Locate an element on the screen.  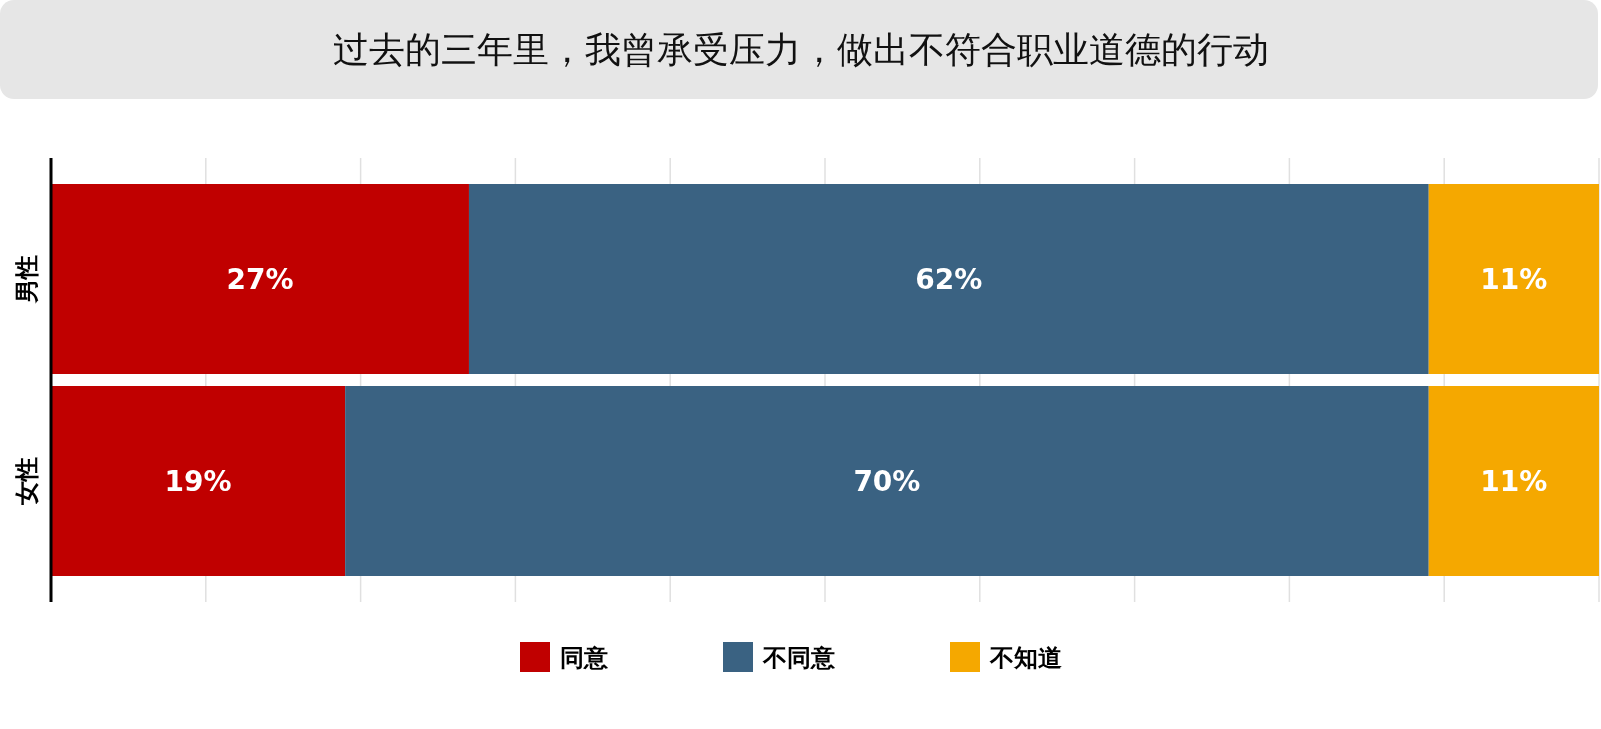
y-tick-label: 男性 is located at coordinates (27, 279).